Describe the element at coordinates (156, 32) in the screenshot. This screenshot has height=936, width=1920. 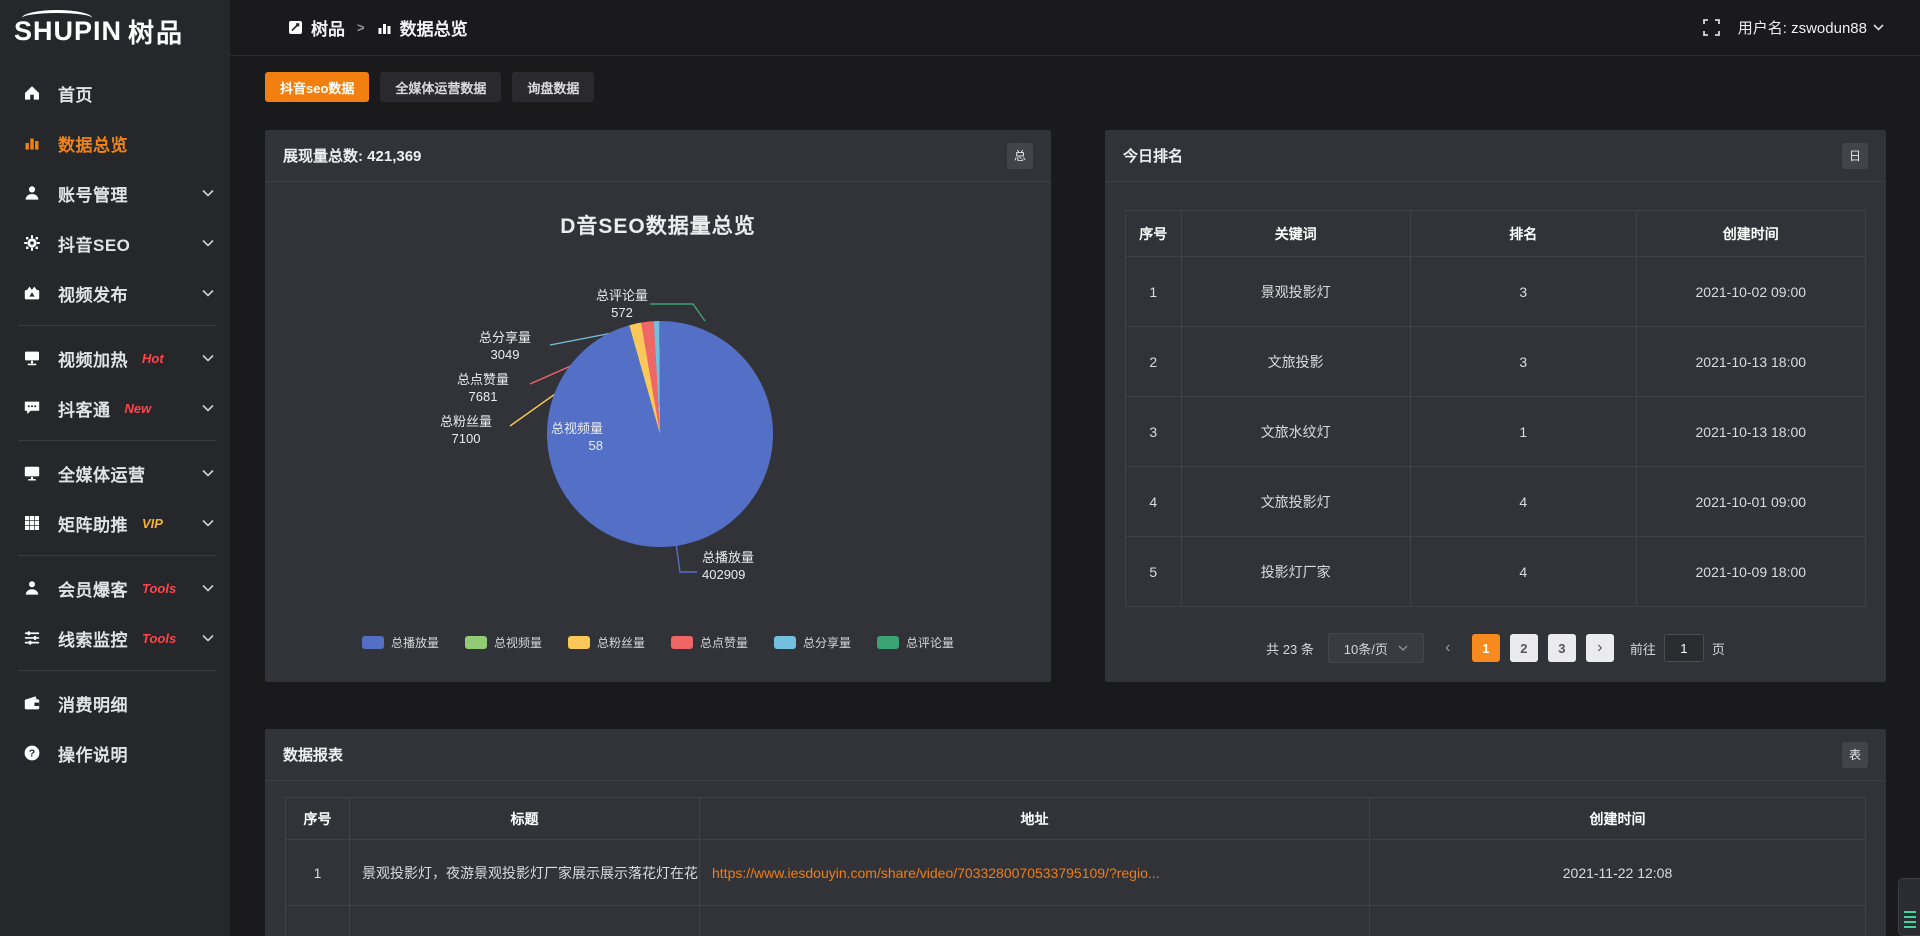
I see `brand-logo-suffix: 树品` at that location.